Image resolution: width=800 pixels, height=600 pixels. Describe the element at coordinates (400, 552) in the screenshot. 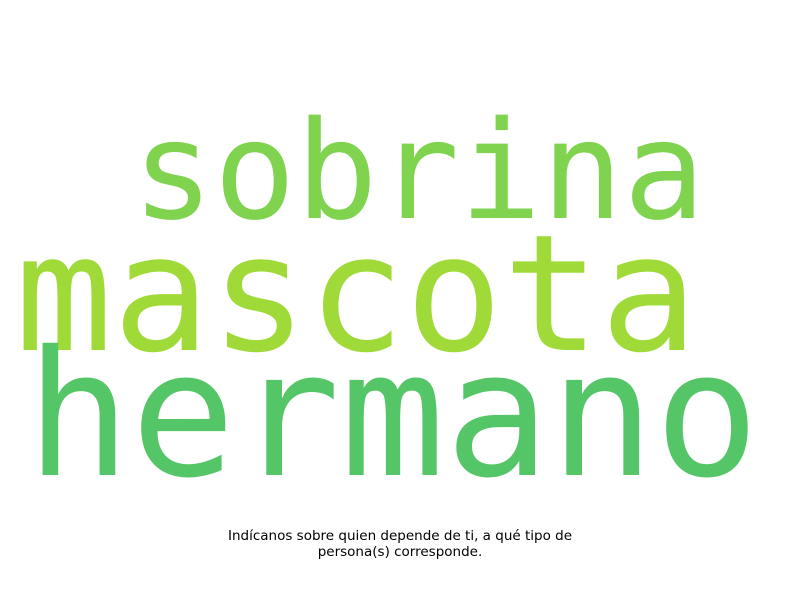

I see `caption-line-2: persona(s) corresponde.` at that location.